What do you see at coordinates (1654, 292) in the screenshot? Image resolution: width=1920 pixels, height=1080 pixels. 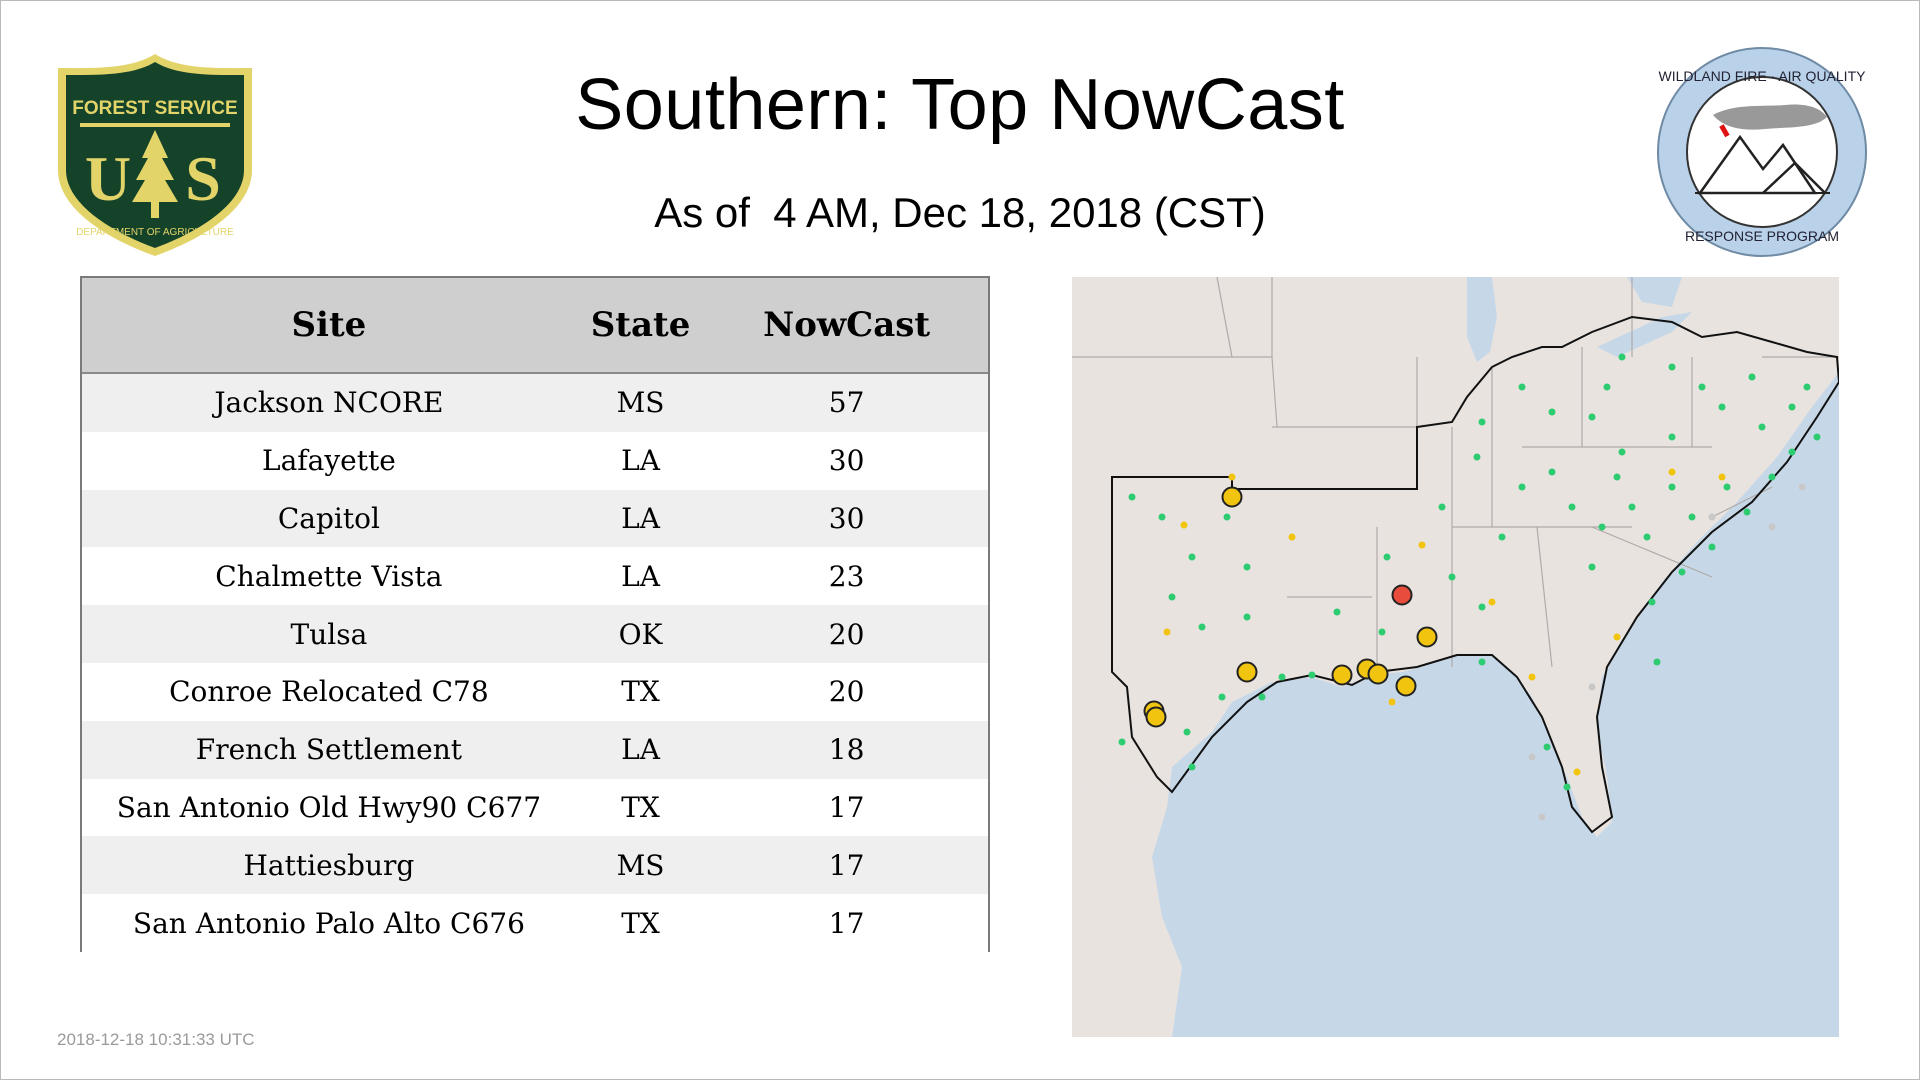 I see `lake-huron` at bounding box center [1654, 292].